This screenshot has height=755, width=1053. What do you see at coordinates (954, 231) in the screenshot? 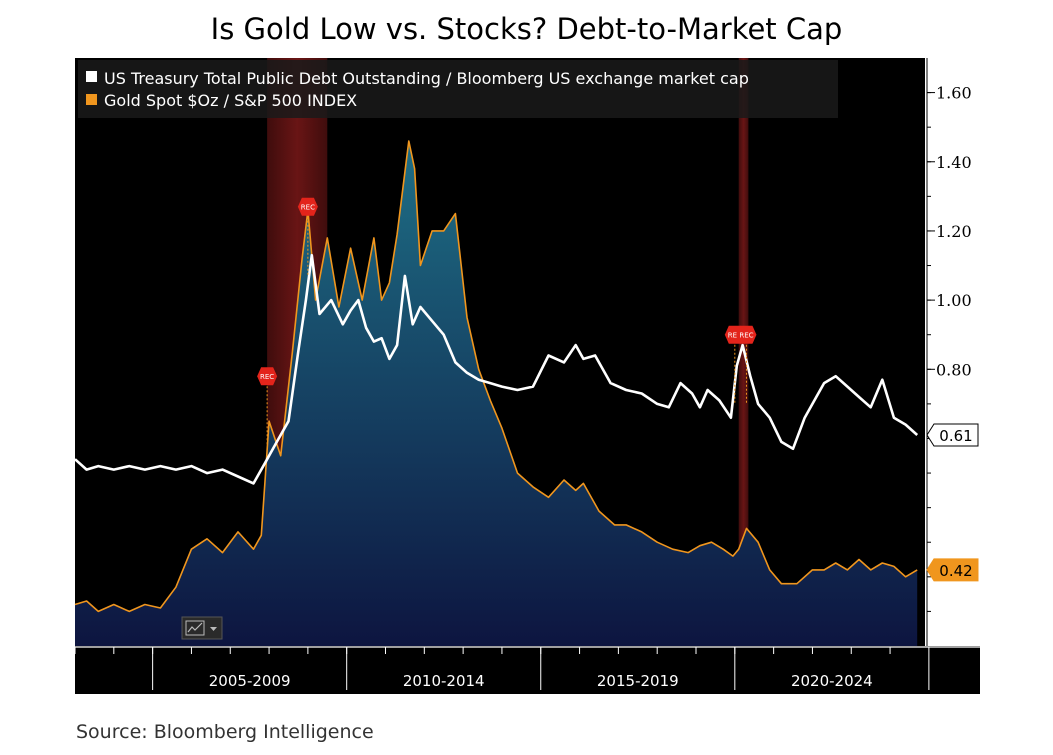
I see `y-tick-label-2: 1.20` at bounding box center [954, 231].